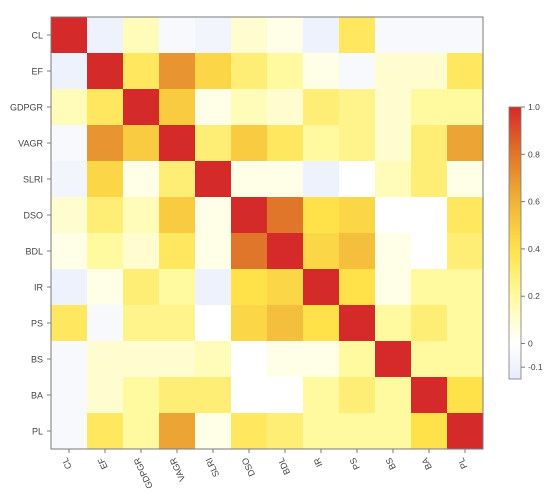  I want to click on heatmap-cell-BDL-BA, so click(429, 251).